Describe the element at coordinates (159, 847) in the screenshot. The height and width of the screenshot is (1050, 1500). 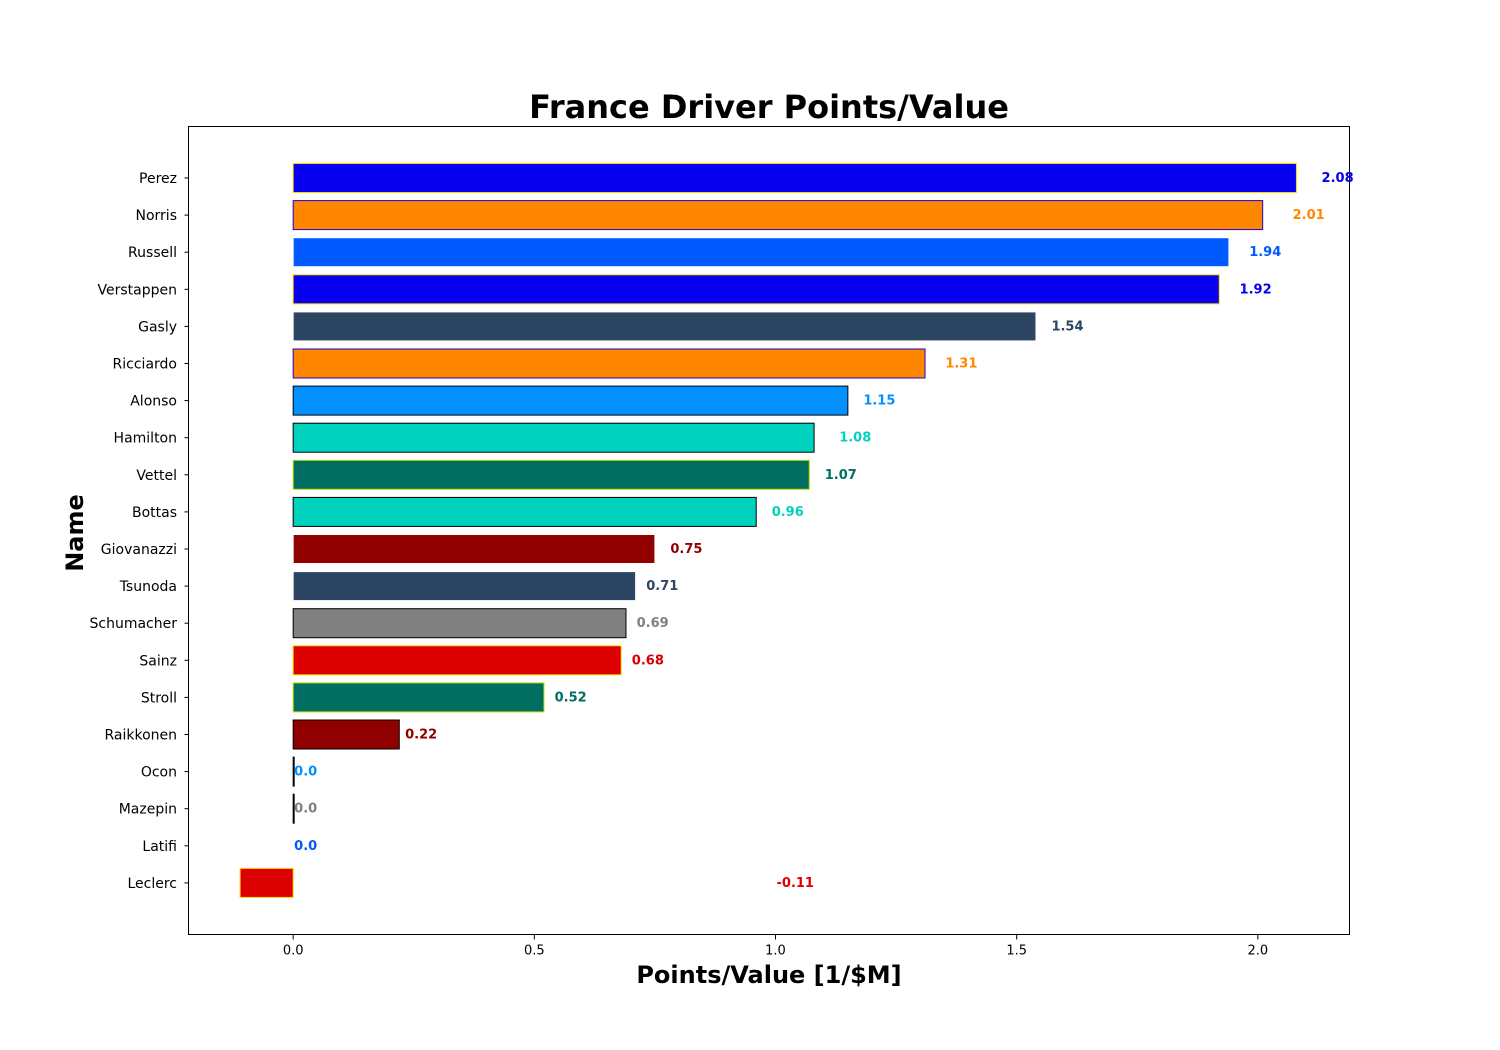
I see `y-tick-label: Latifi` at that location.